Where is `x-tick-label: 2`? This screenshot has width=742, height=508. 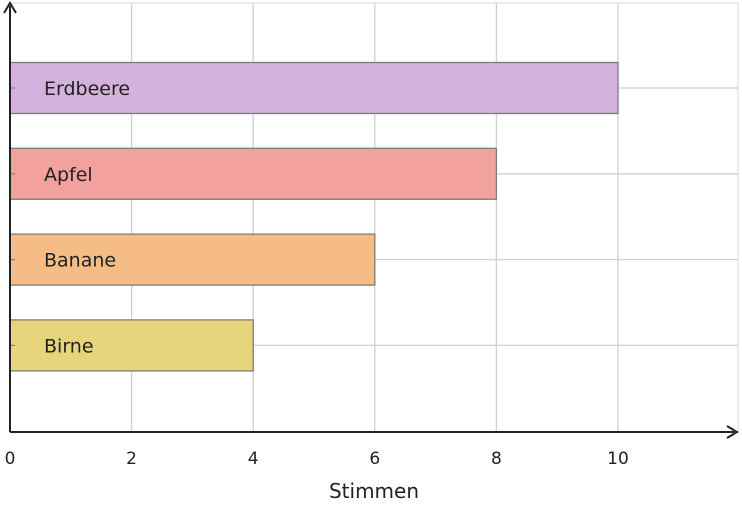 x-tick-label: 2 is located at coordinates (131, 459).